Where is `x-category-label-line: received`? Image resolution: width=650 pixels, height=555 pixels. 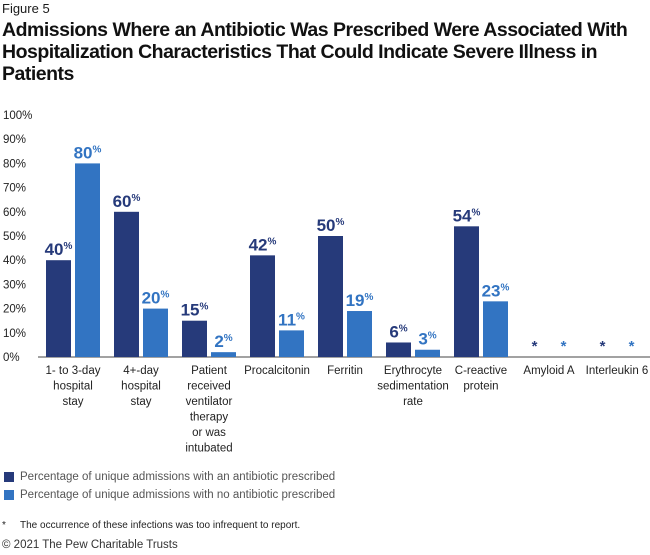 x-category-label-line: received is located at coordinates (208, 387).